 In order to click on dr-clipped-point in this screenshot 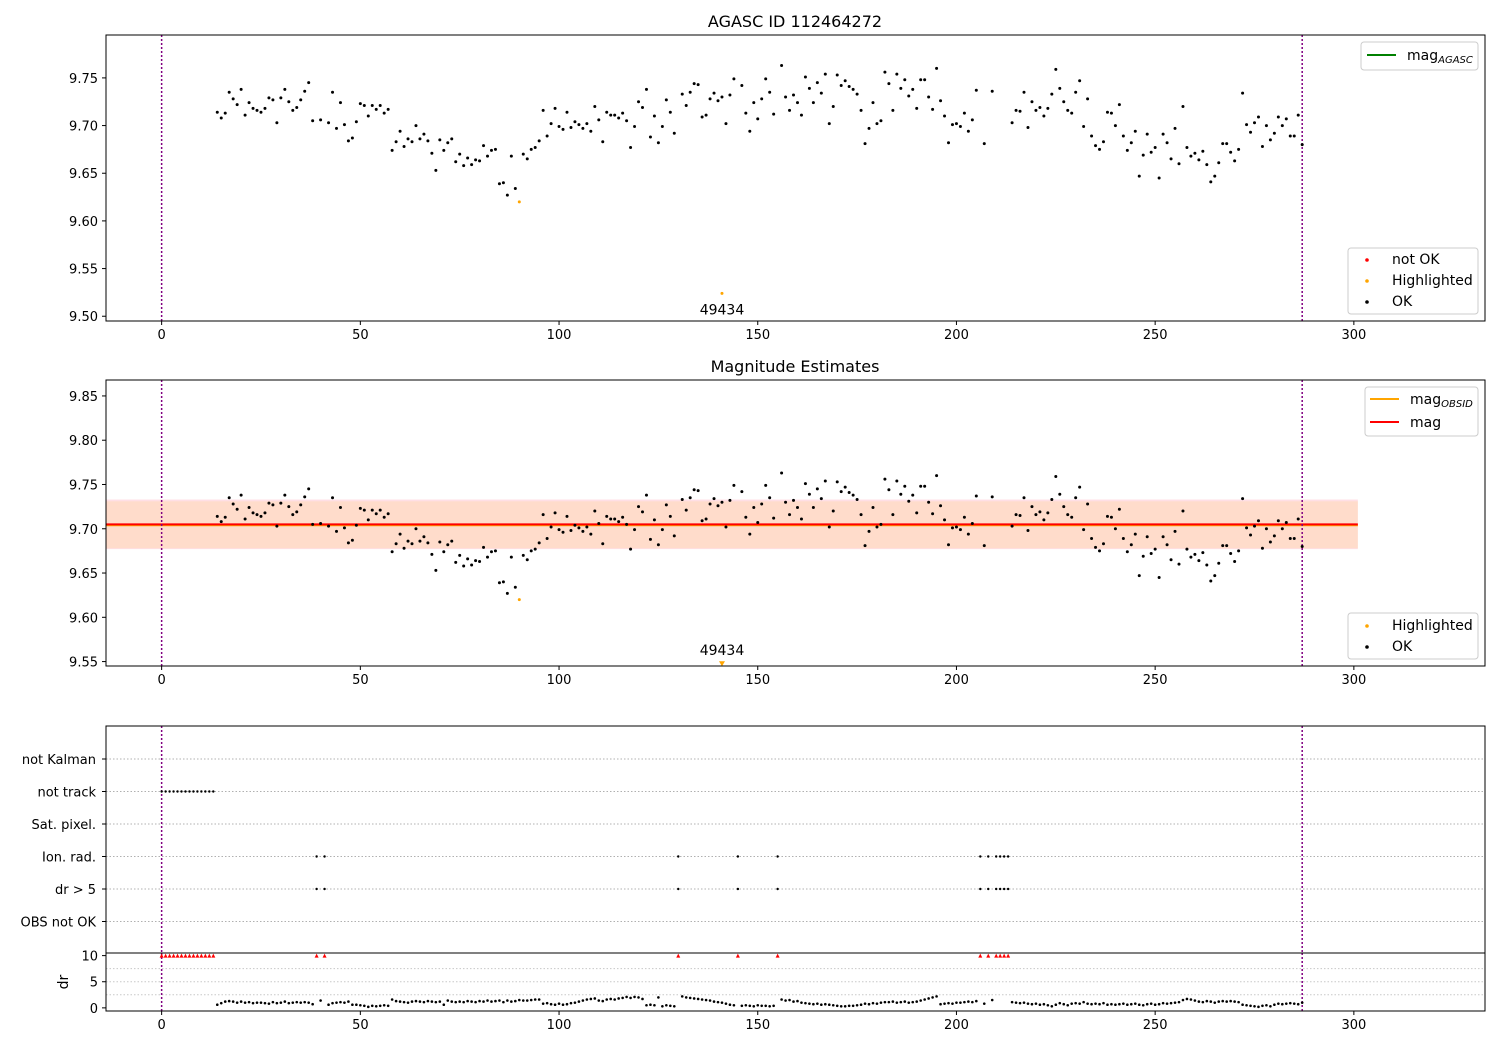, I will do `click(678, 955)`.